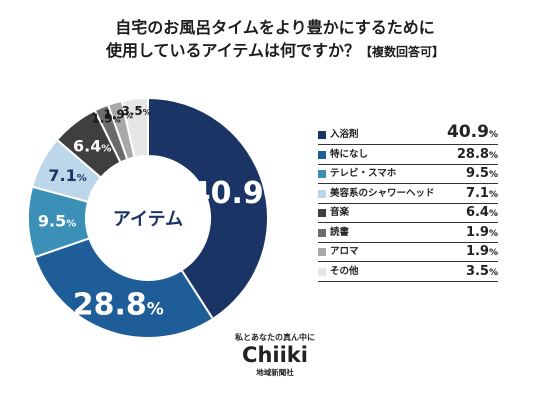 The height and width of the screenshot is (400, 550). What do you see at coordinates (67, 175) in the screenshot?
I see `slice-data-label: 7.1%` at bounding box center [67, 175].